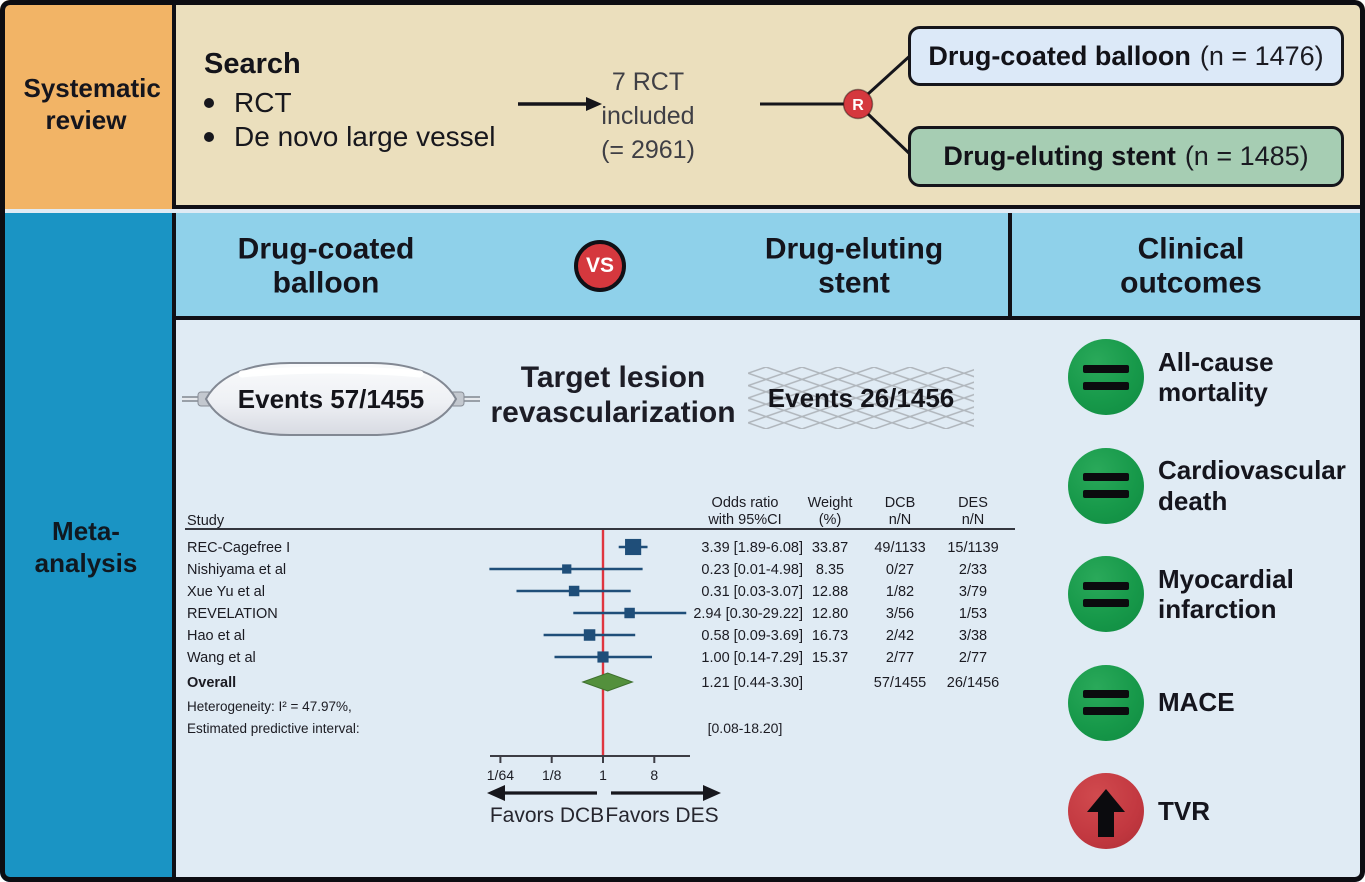  Describe the element at coordinates (752, 548) in the screenshot. I see `svg-text: 3.39 [1.89-6.08]` at that location.